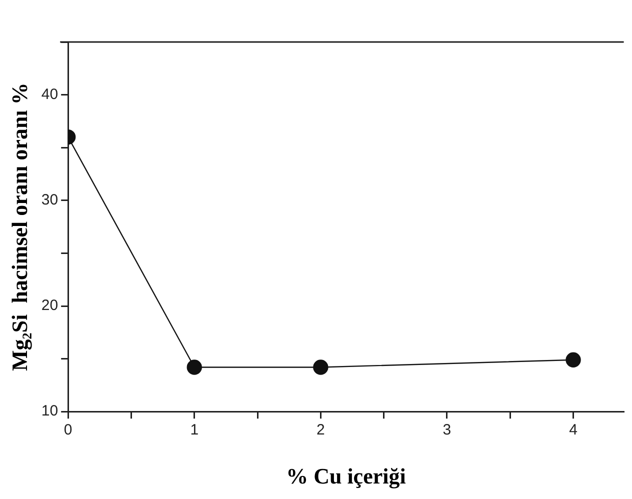 This screenshot has width=632, height=499. I want to click on x-tick-label: 1, so click(194, 430).